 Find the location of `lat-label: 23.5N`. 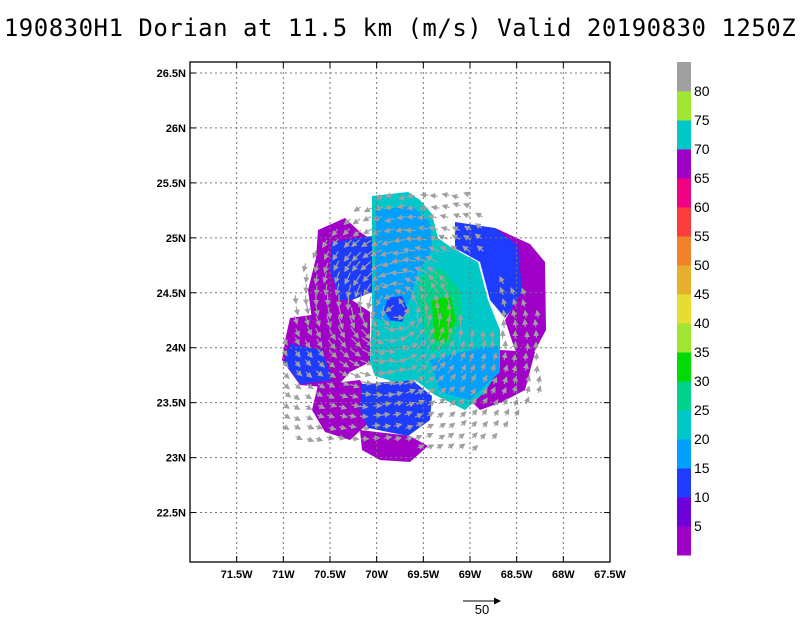

lat-label: 23.5N is located at coordinates (171, 404).